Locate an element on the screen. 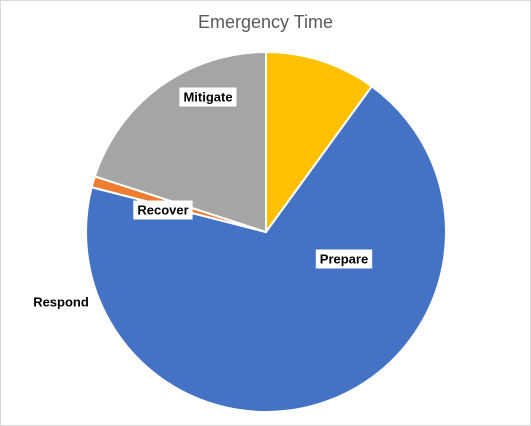 Image resolution: width=531 pixels, height=426 pixels. data-label-box-respond is located at coordinates (61, 302).